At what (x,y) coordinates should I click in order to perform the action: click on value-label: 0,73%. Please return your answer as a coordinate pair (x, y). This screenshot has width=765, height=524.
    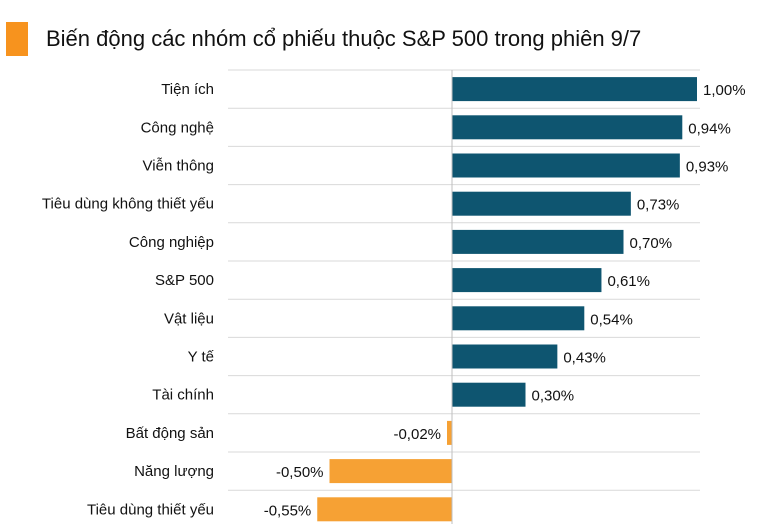
    Looking at the image, I should click on (658, 205).